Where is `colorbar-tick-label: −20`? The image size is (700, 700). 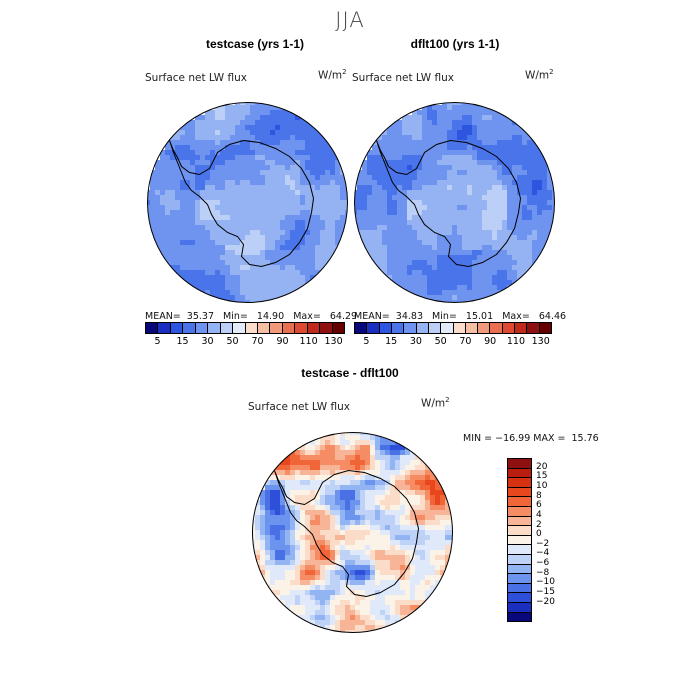
colorbar-tick-label: −20 is located at coordinates (545, 601).